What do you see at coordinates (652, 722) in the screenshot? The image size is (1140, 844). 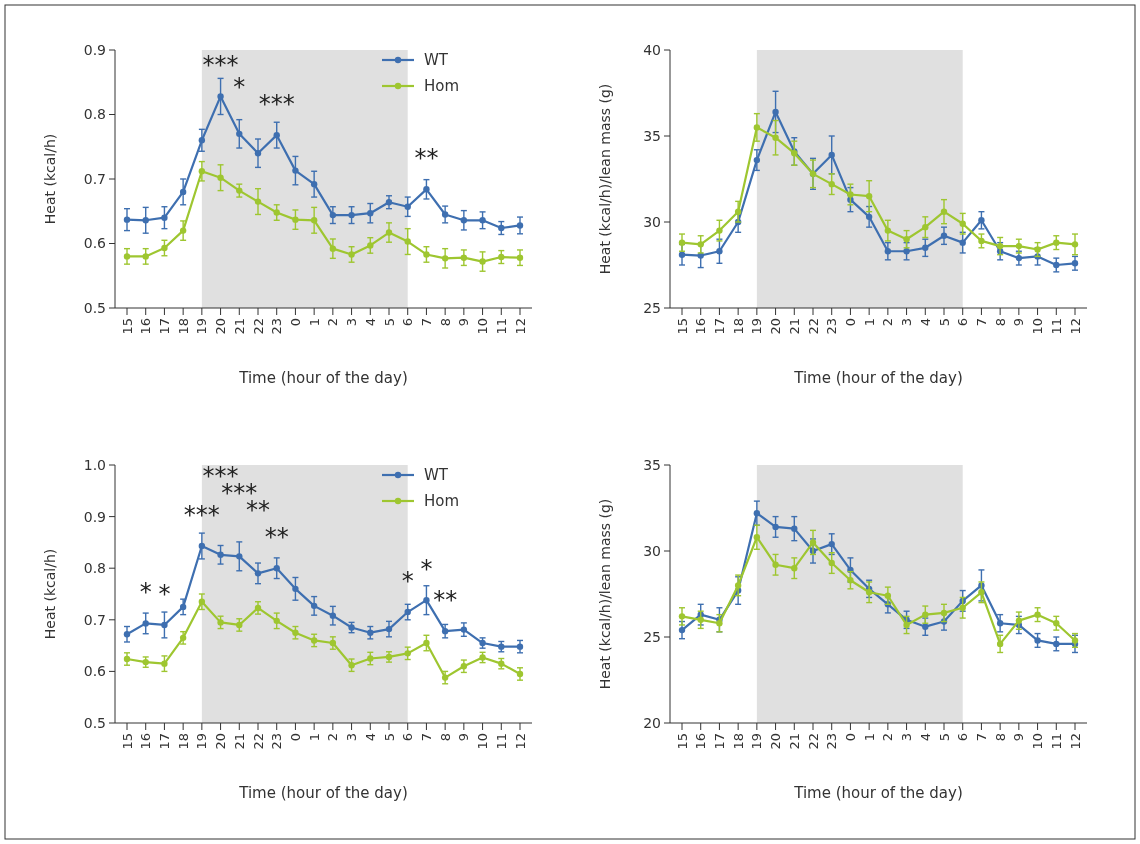 I see `y-tick-label: 20` at bounding box center [652, 722].